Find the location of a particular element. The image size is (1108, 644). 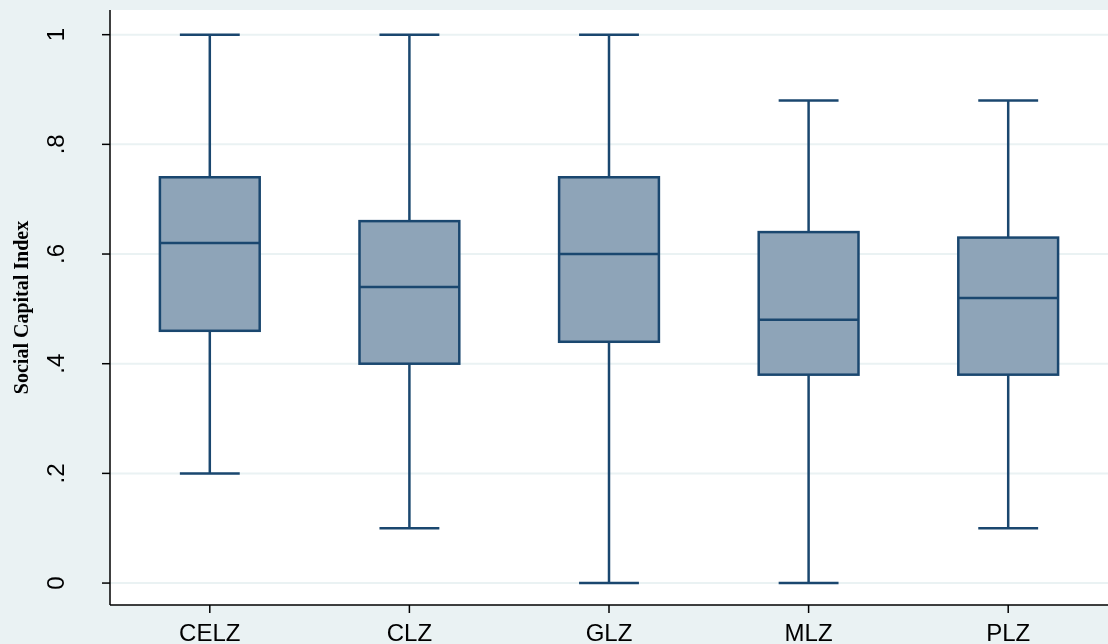

y-axis-title: Social Capital Index is located at coordinates (21, 307).